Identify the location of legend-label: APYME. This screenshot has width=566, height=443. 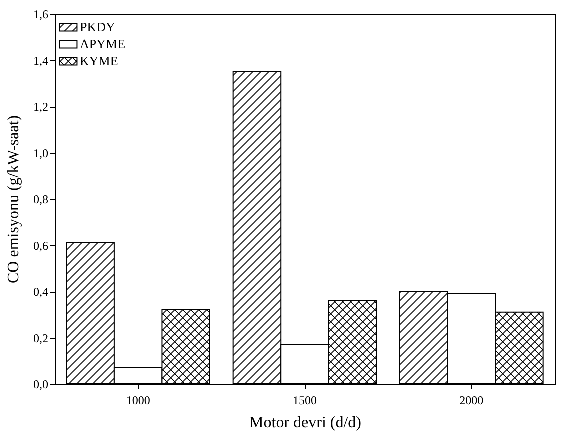
(103, 44).